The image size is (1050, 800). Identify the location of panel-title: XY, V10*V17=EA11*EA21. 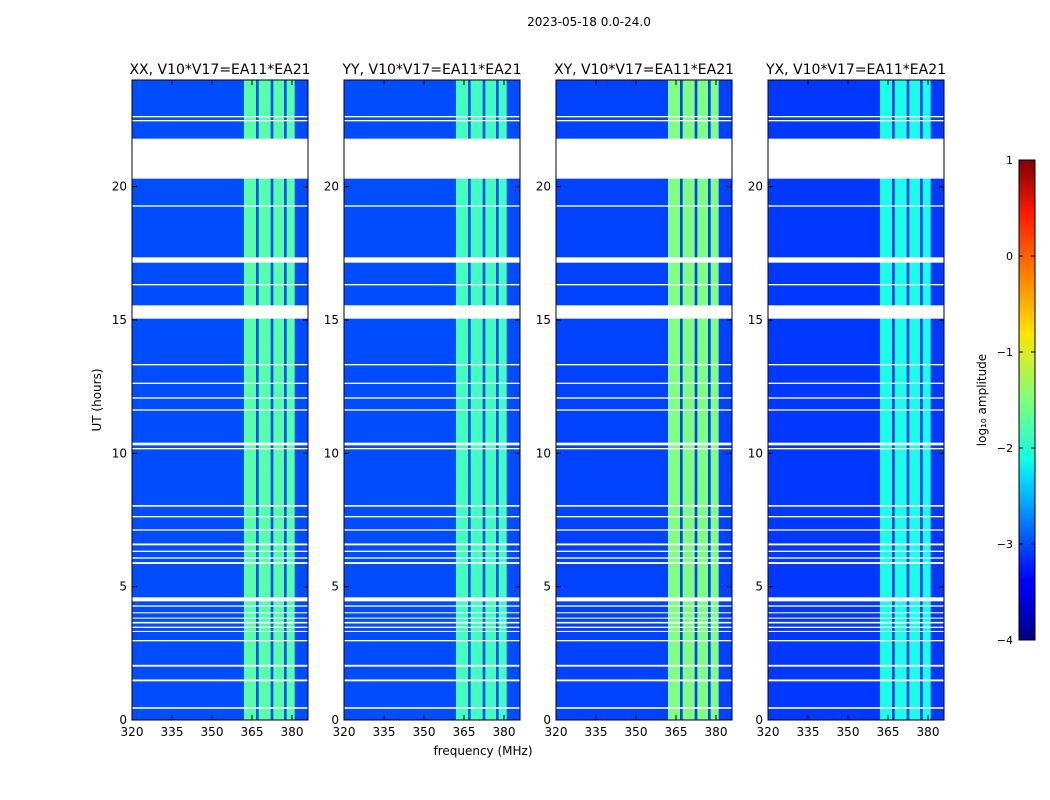
(644, 70).